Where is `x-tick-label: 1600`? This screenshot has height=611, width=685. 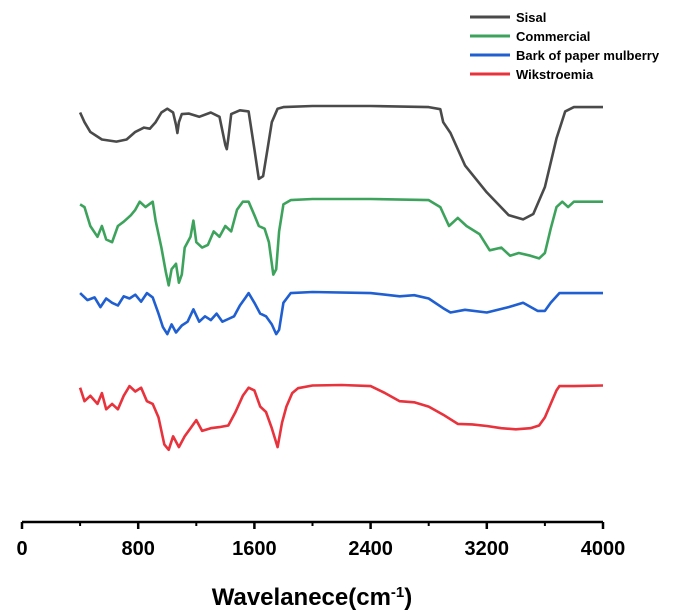
x-tick-label: 1600 is located at coordinates (254, 549).